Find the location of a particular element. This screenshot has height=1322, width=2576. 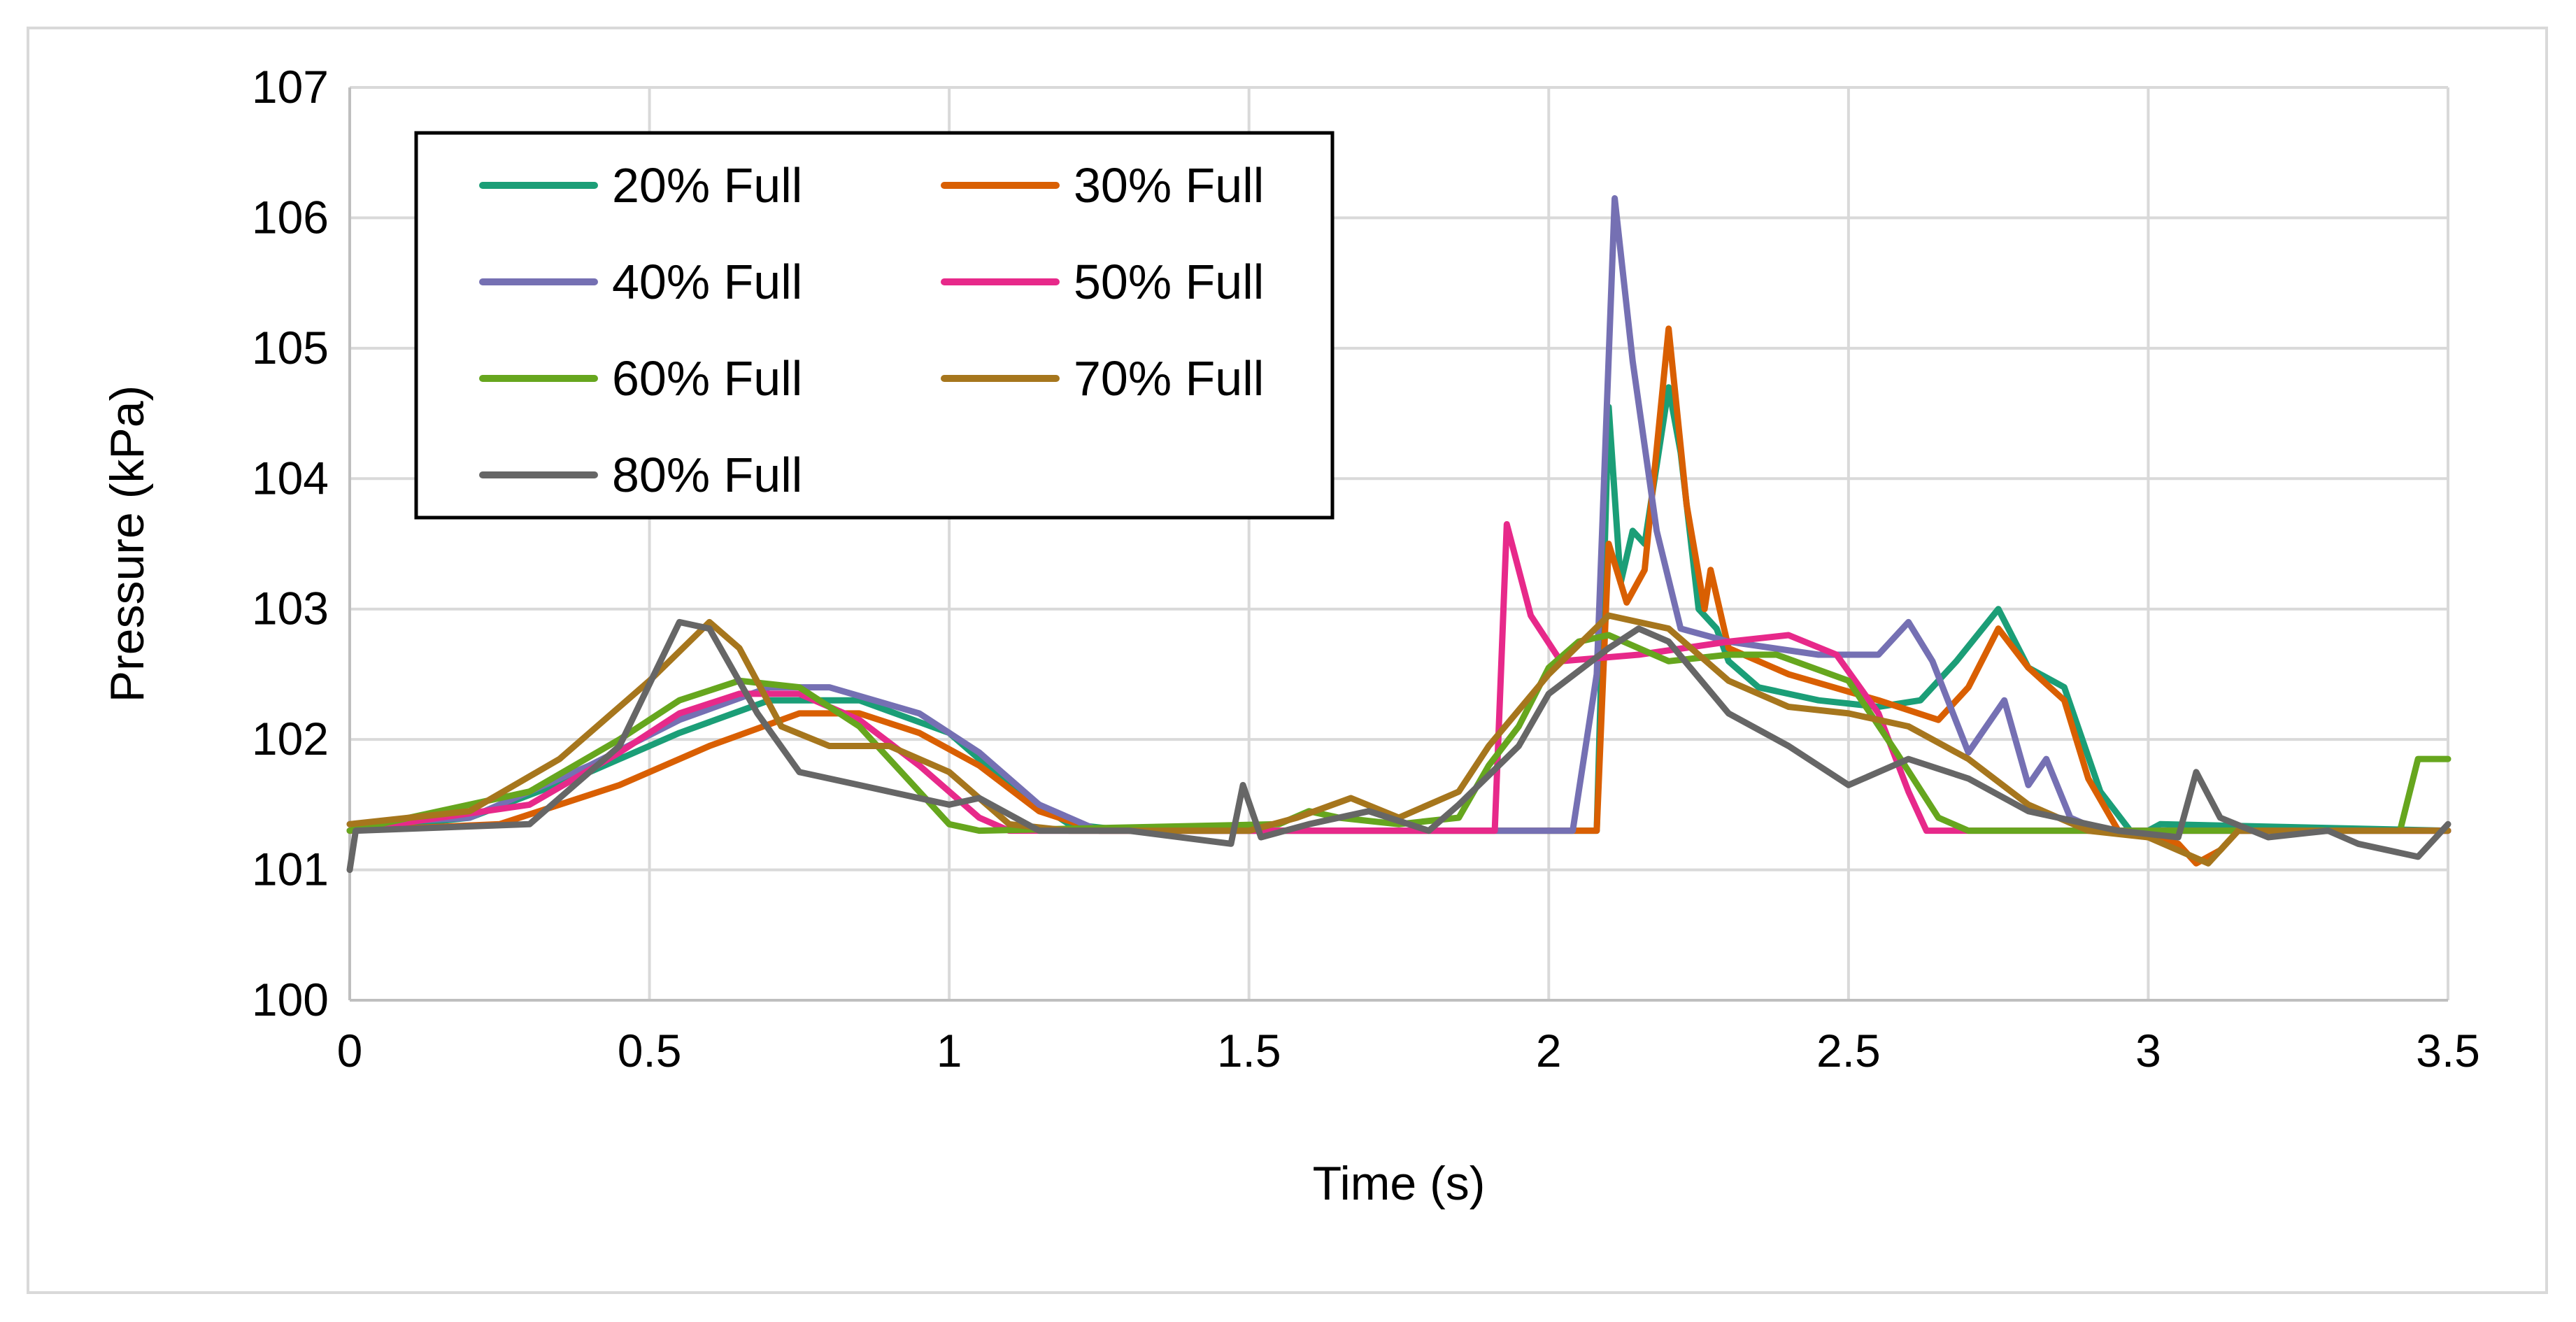

x-tick-label: 0 is located at coordinates (350, 1050).